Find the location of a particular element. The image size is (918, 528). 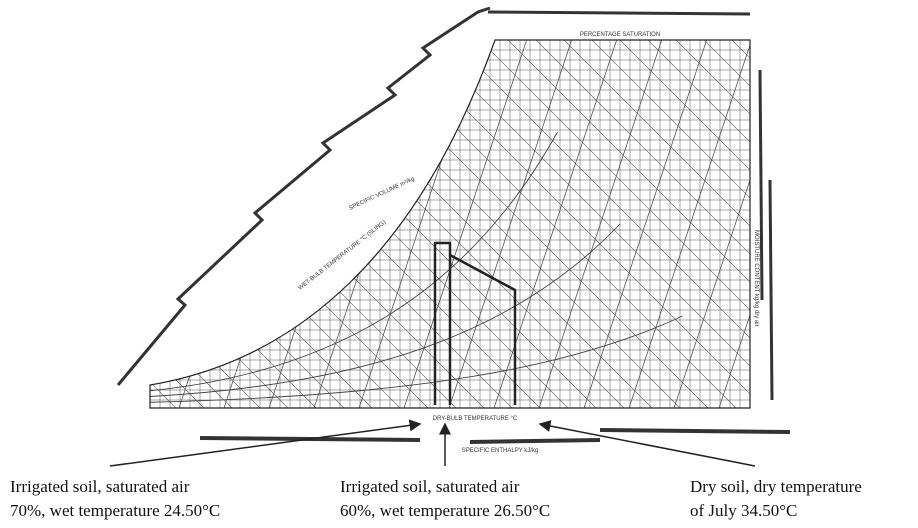

annotation: 60%, wet temperature 26.50°C is located at coordinates (445, 510).